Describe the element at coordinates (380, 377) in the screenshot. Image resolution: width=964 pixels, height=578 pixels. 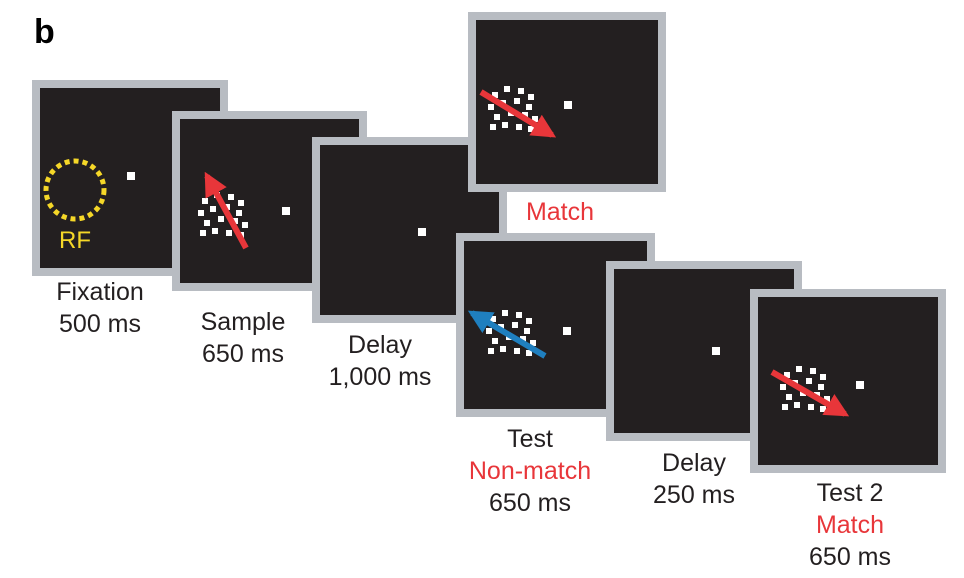
I see `epoch-duration: 1,000 ms` at that location.